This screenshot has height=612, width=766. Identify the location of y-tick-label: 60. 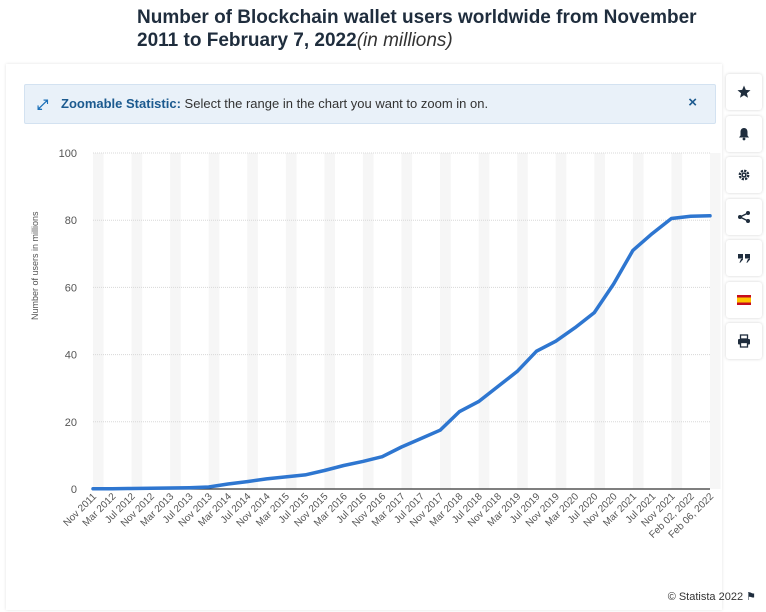
(71, 288).